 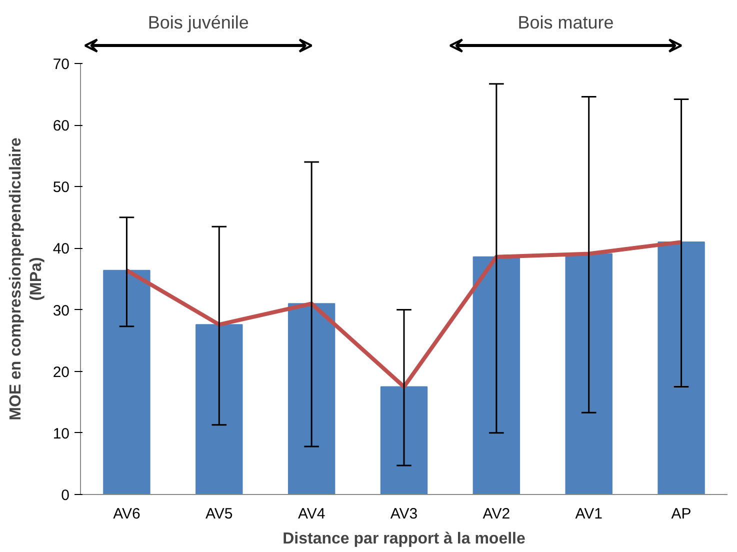 What do you see at coordinates (312, 514) in the screenshot?
I see `x-tick-label: AV4` at bounding box center [312, 514].